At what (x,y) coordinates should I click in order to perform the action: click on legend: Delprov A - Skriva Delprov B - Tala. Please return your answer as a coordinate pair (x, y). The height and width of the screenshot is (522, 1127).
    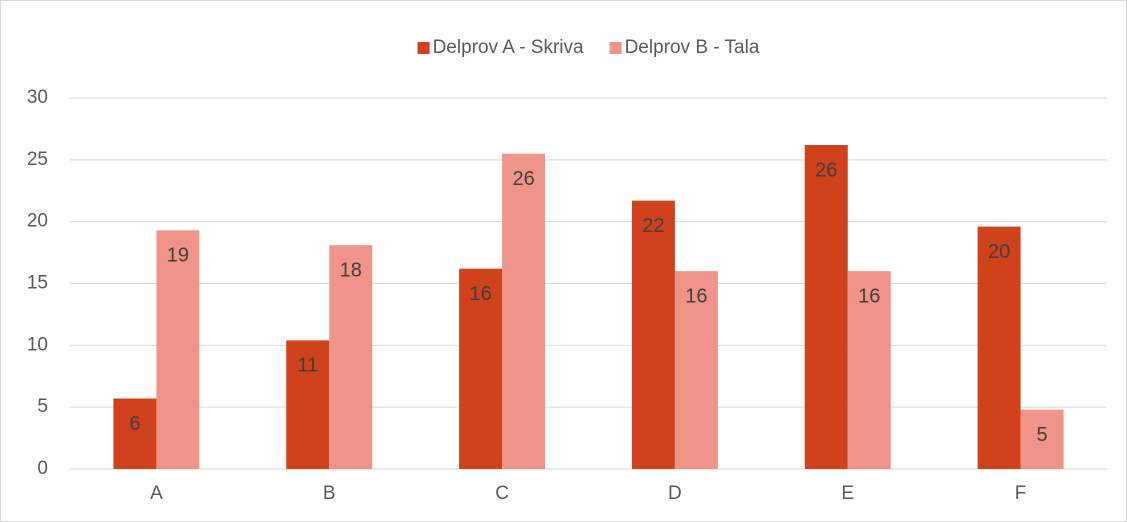
    Looking at the image, I should click on (588, 47).